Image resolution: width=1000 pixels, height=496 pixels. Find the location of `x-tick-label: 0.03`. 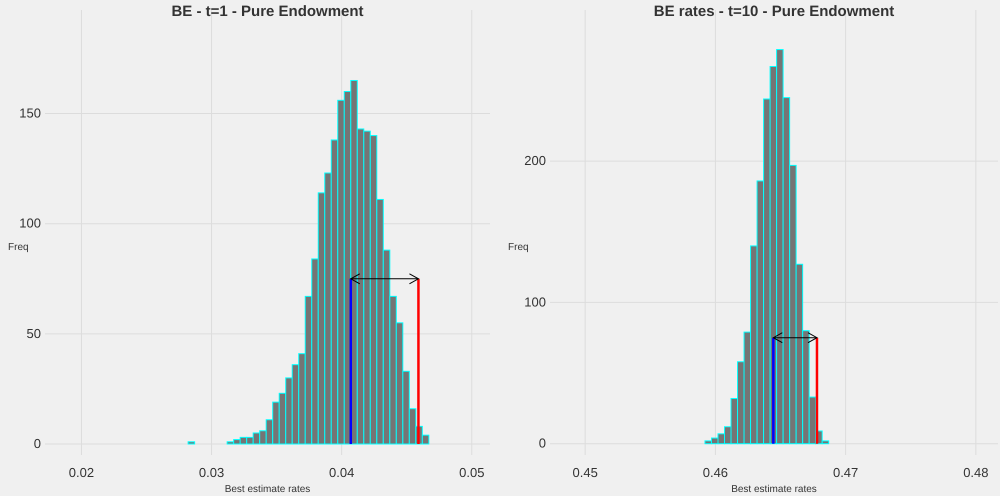

x-tick-label: 0.03 is located at coordinates (211, 472).